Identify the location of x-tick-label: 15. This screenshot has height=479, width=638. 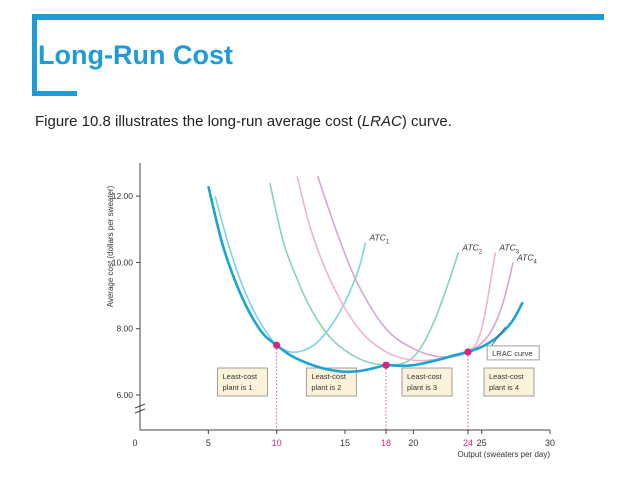
(345, 443).